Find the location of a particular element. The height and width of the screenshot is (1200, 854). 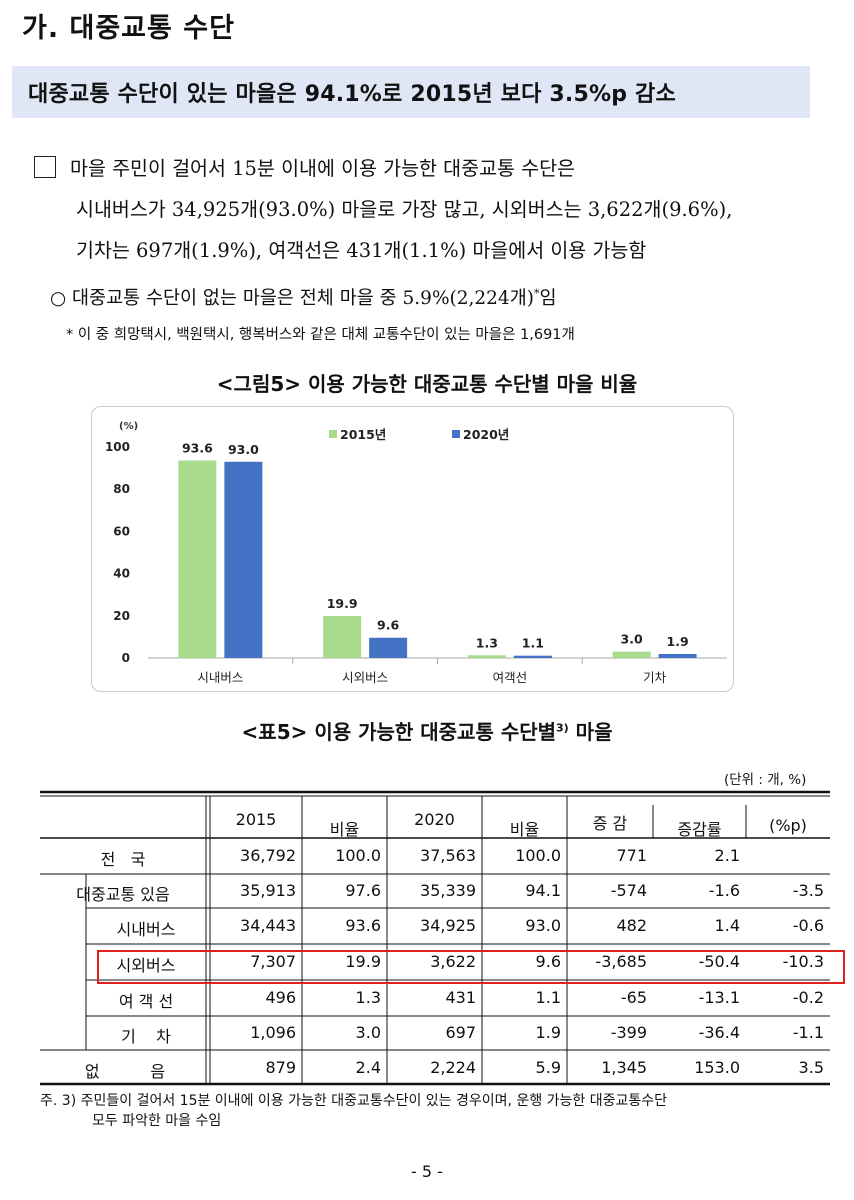

summary-banner: 대중교통 수단이 있는 마을은 94.1%로 2015년 보다 3.5%p 감소 is located at coordinates (411, 92).